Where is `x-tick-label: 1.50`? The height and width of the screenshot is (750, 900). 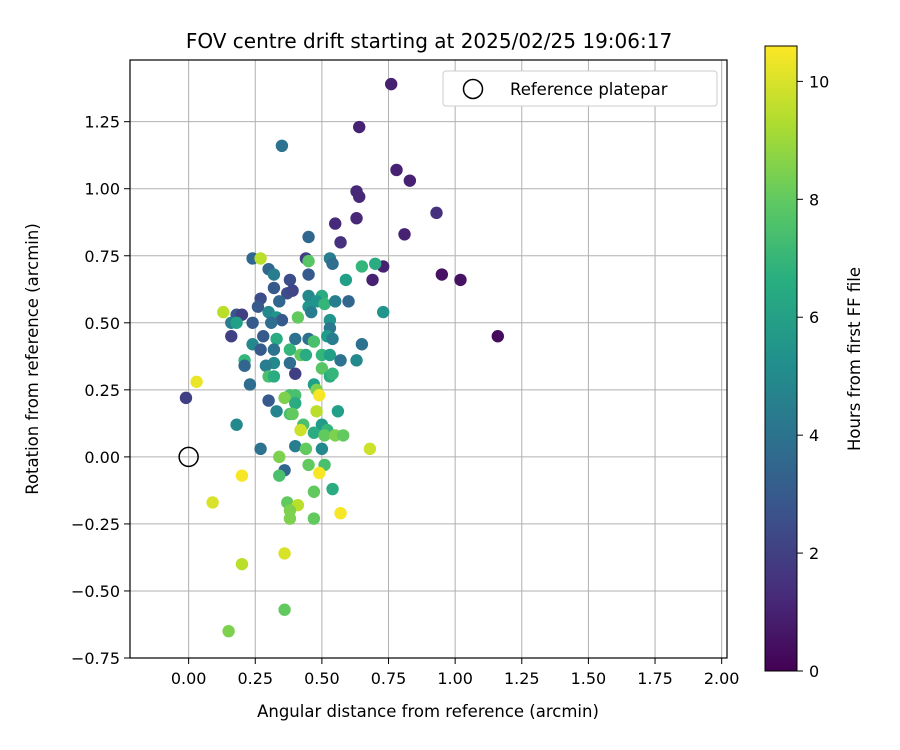 x-tick-label: 1.50 is located at coordinates (589, 678).